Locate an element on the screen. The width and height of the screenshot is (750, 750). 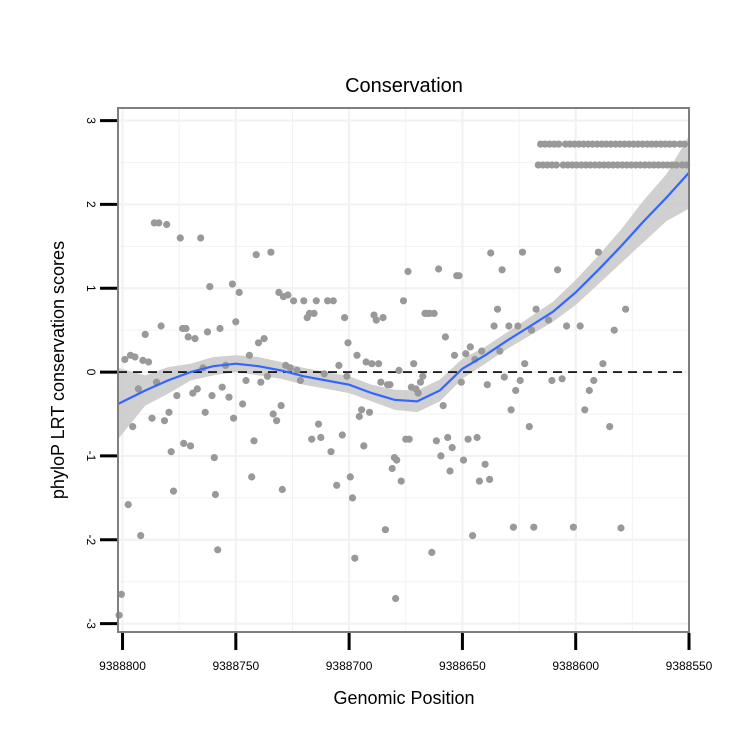
y-tick-label: 0 is located at coordinates (91, 372).